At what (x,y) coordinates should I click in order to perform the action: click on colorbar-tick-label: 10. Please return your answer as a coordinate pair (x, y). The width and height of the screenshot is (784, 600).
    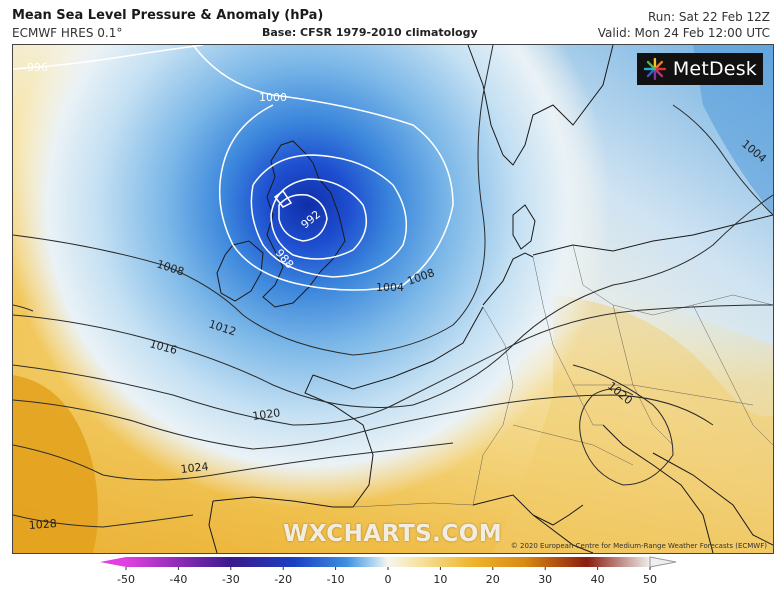
    Looking at the image, I should click on (440, 579).